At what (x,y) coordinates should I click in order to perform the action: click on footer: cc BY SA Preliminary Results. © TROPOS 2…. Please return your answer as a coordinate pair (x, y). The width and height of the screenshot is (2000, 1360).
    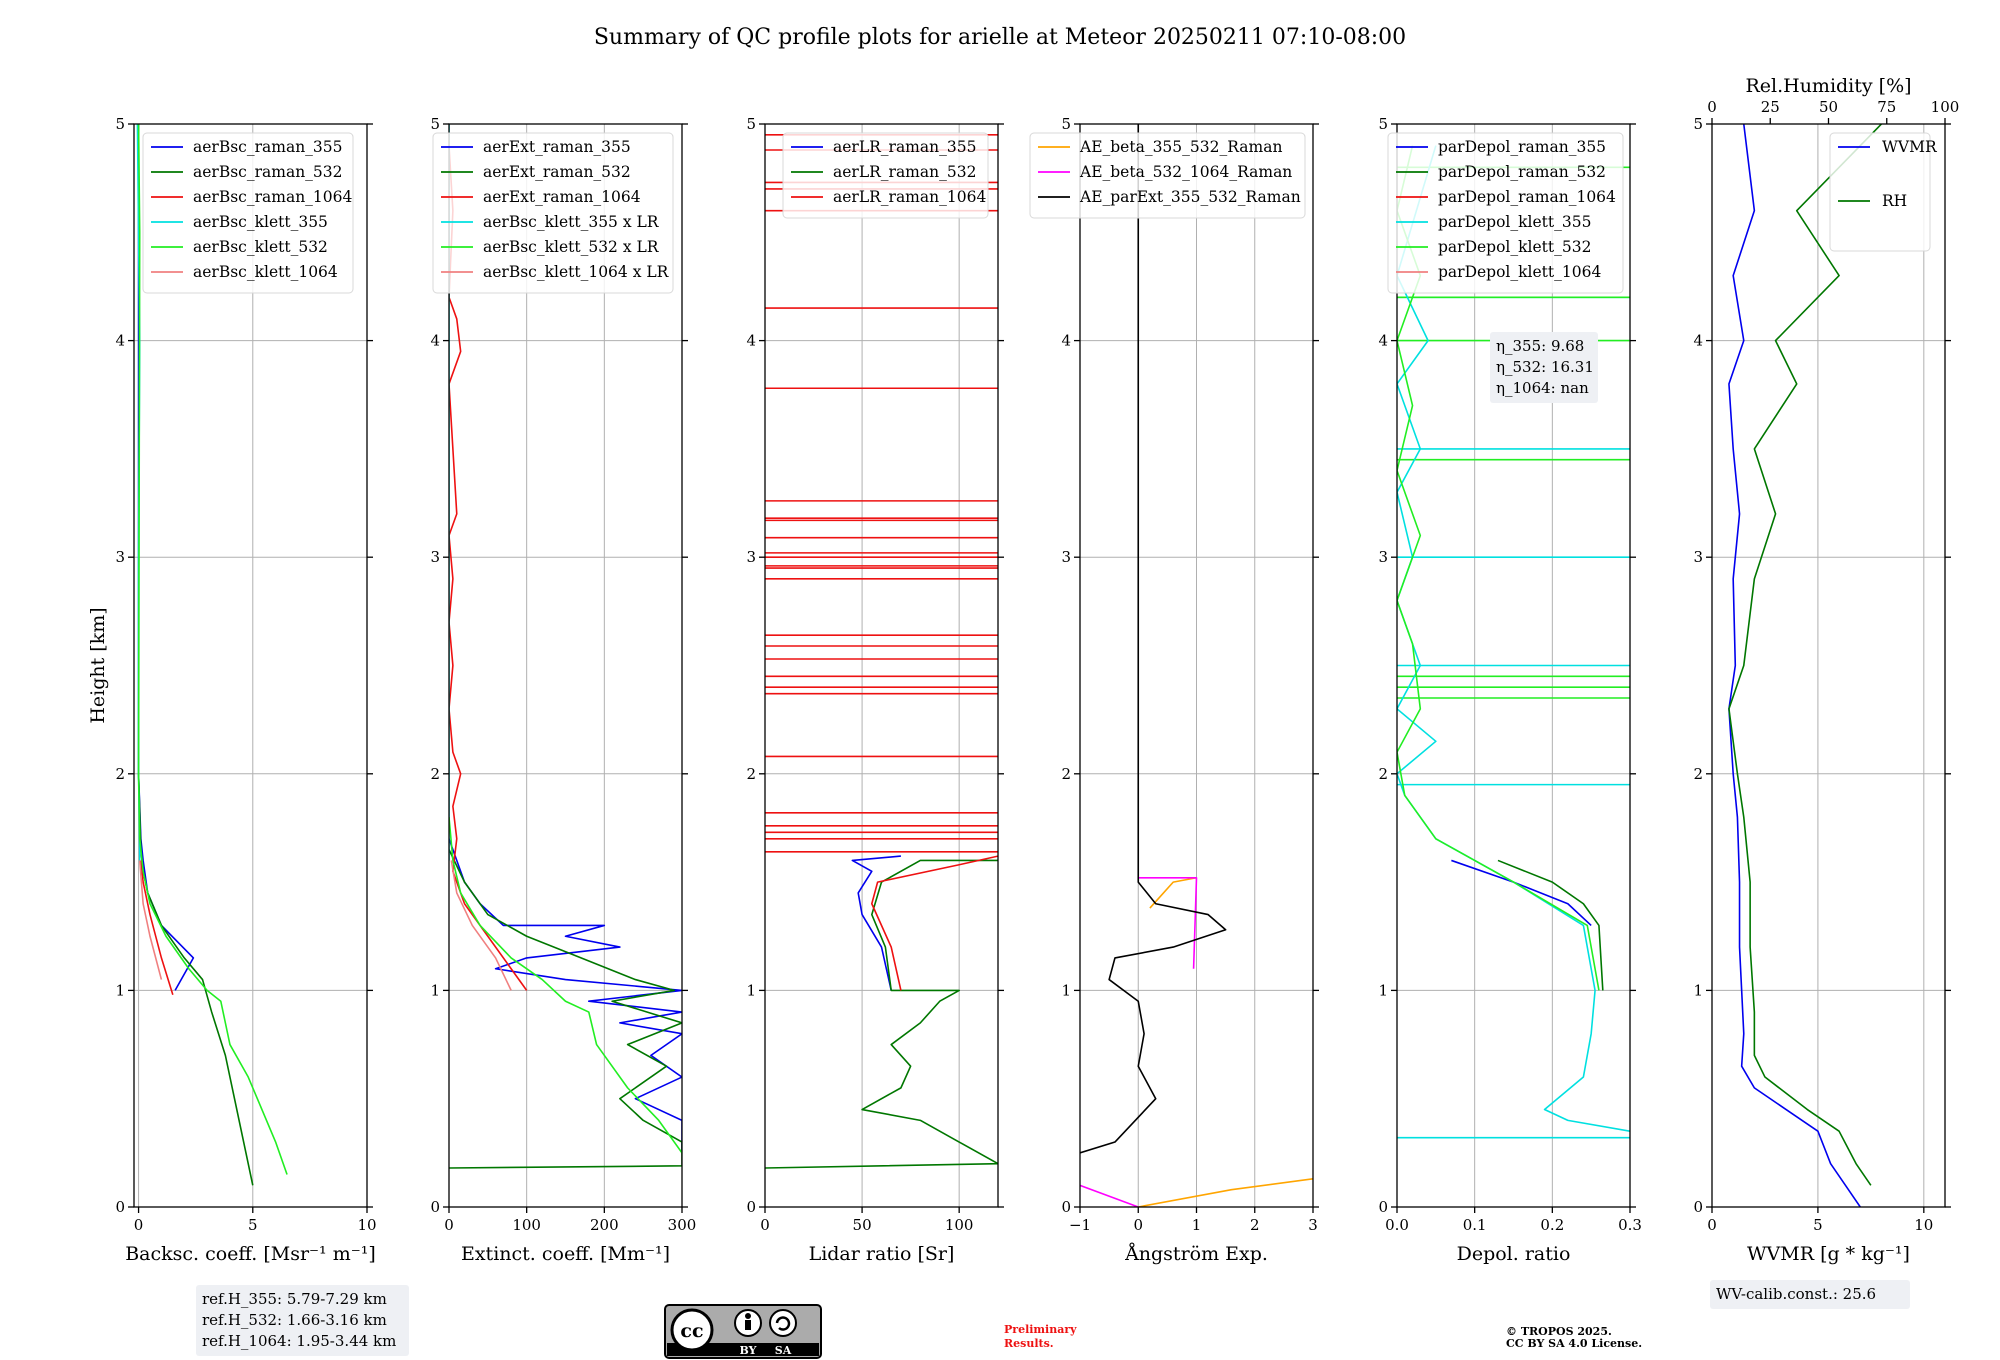
    Looking at the image, I should click on (1153, 1331).